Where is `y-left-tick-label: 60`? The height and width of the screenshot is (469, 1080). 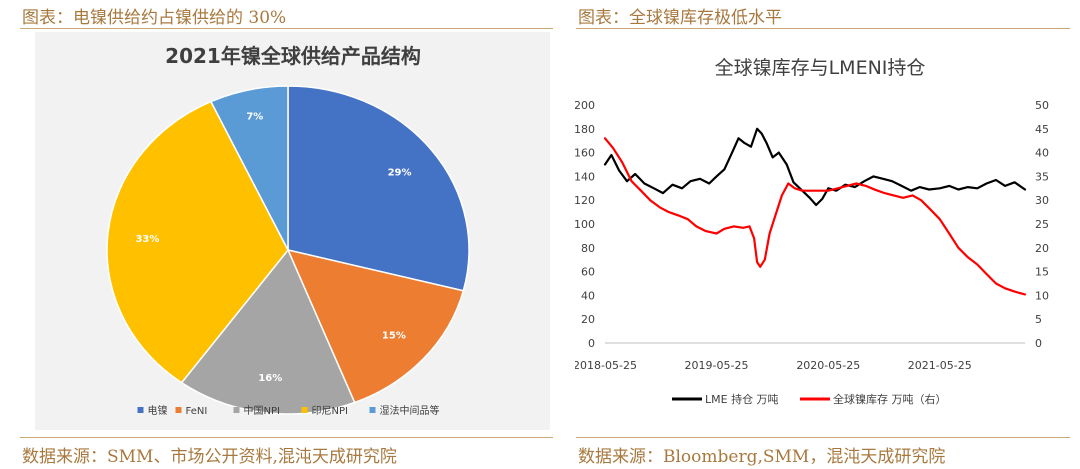
y-left-tick-label: 60 is located at coordinates (588, 272).